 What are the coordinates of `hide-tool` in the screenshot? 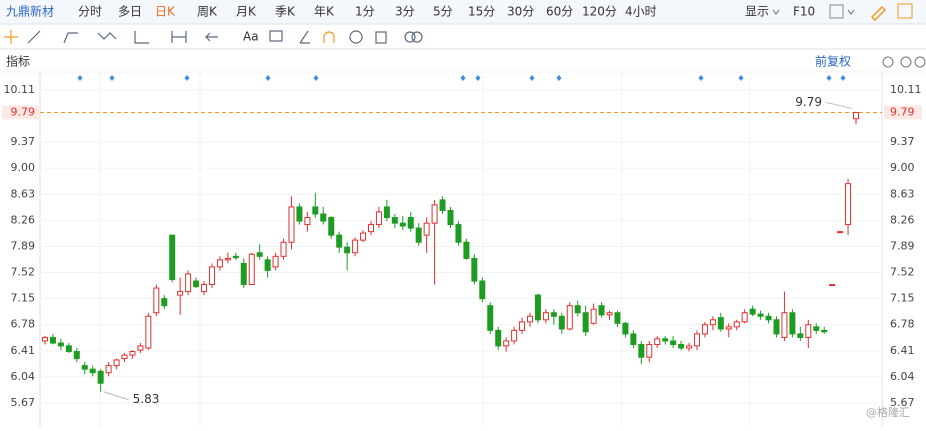 It's located at (356, 37).